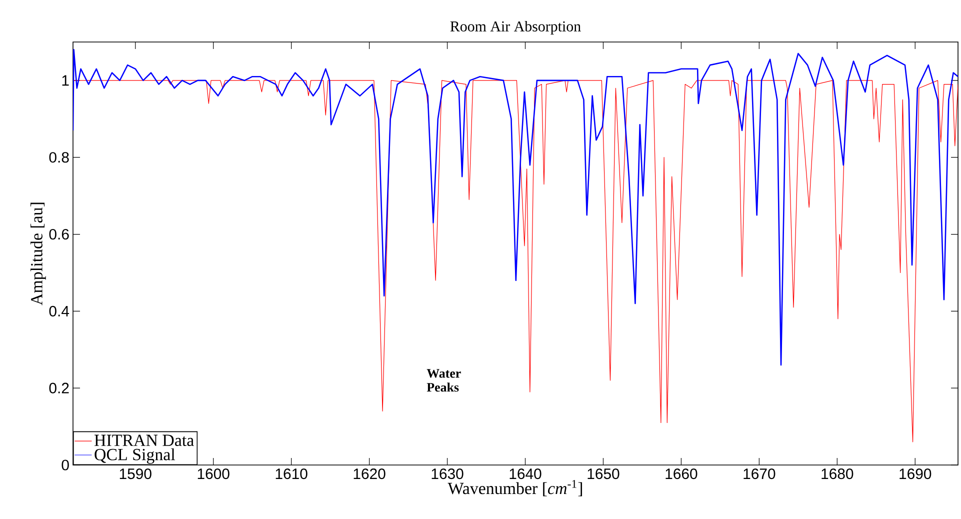 The image size is (961, 519). What do you see at coordinates (38, 254) in the screenshot?
I see `y-axis-title: Amplitude [au]` at bounding box center [38, 254].